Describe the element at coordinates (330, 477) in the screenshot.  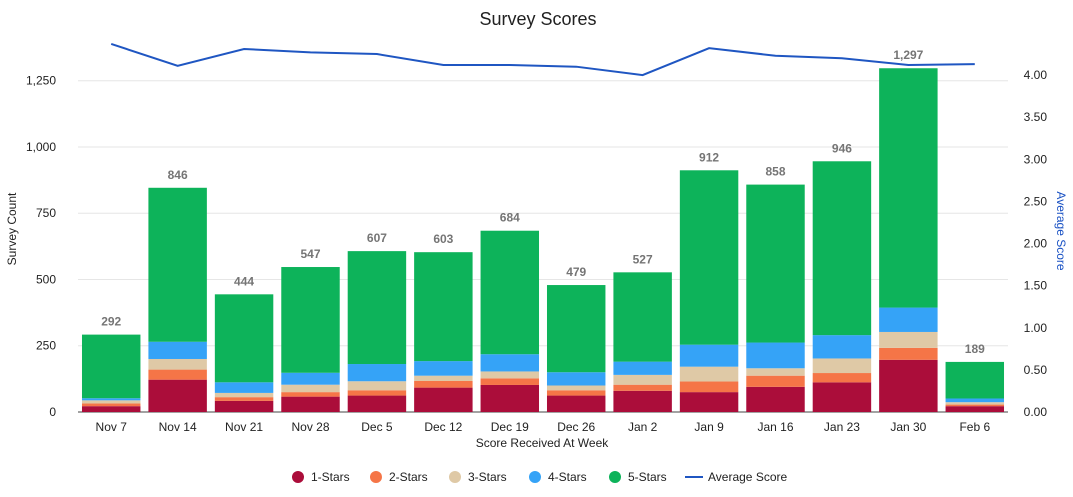
I see `legend-label: 1-Stars` at that location.